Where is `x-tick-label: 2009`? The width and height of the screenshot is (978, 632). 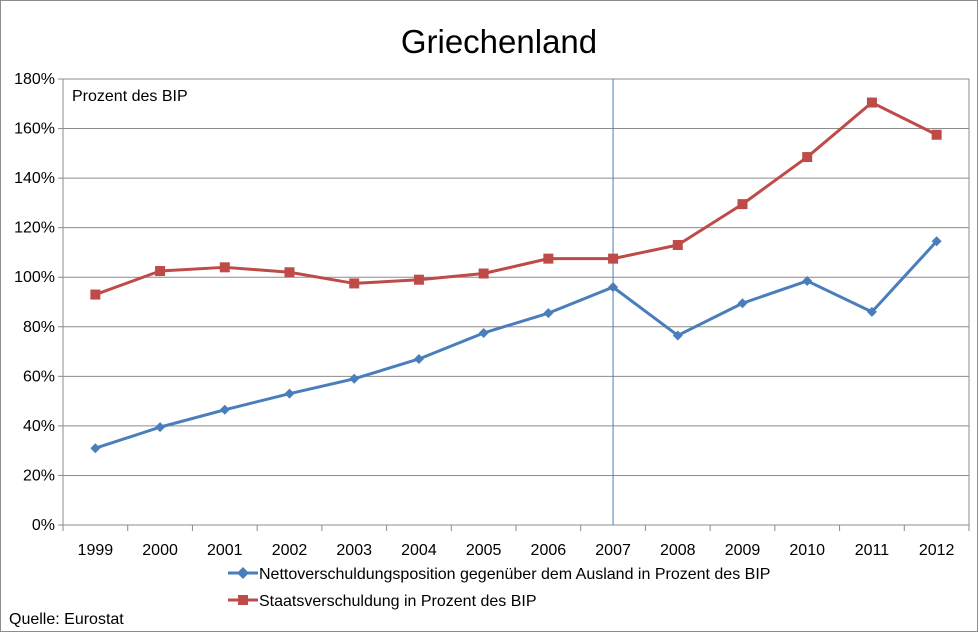 x-tick-label: 2009 is located at coordinates (743, 550).